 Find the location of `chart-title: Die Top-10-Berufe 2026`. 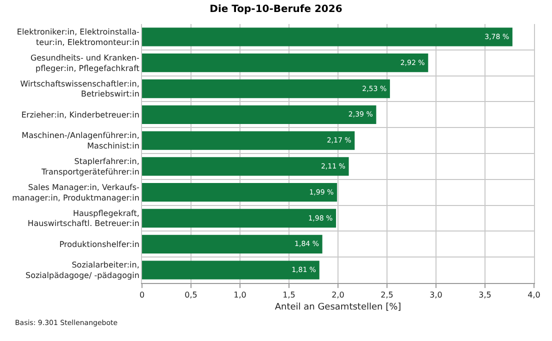

chart-title: Die Top-10-Berufe 2026 is located at coordinates (276, 10).